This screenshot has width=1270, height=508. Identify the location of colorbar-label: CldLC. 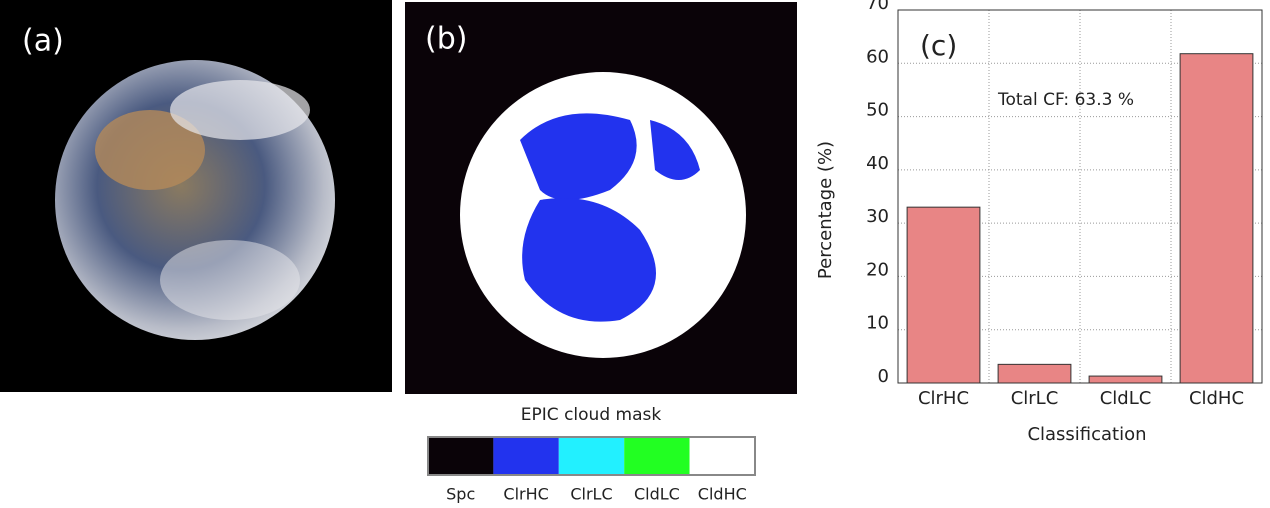
(657, 494).